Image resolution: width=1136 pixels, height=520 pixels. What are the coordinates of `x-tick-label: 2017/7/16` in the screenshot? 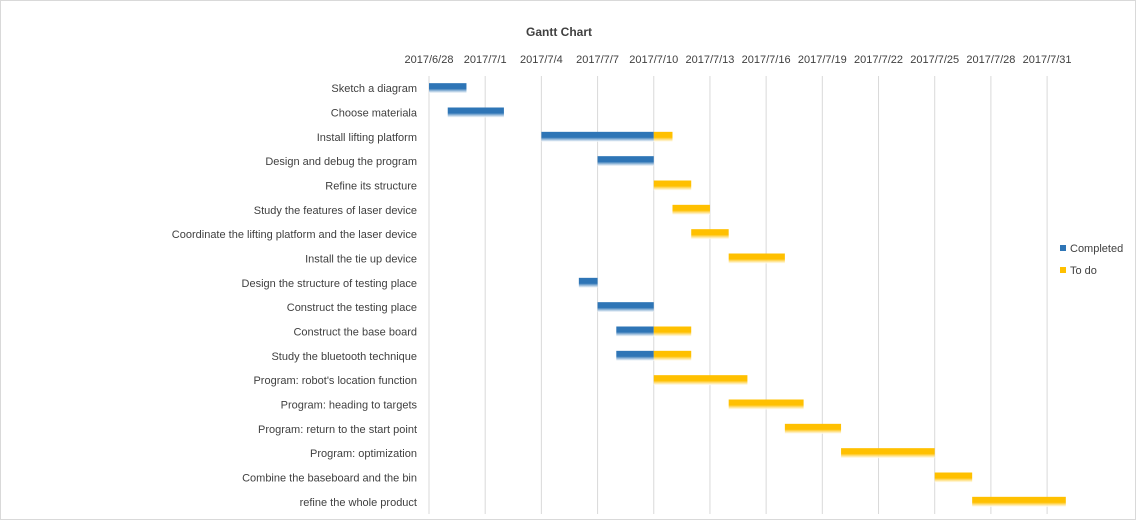 It's located at (766, 60).